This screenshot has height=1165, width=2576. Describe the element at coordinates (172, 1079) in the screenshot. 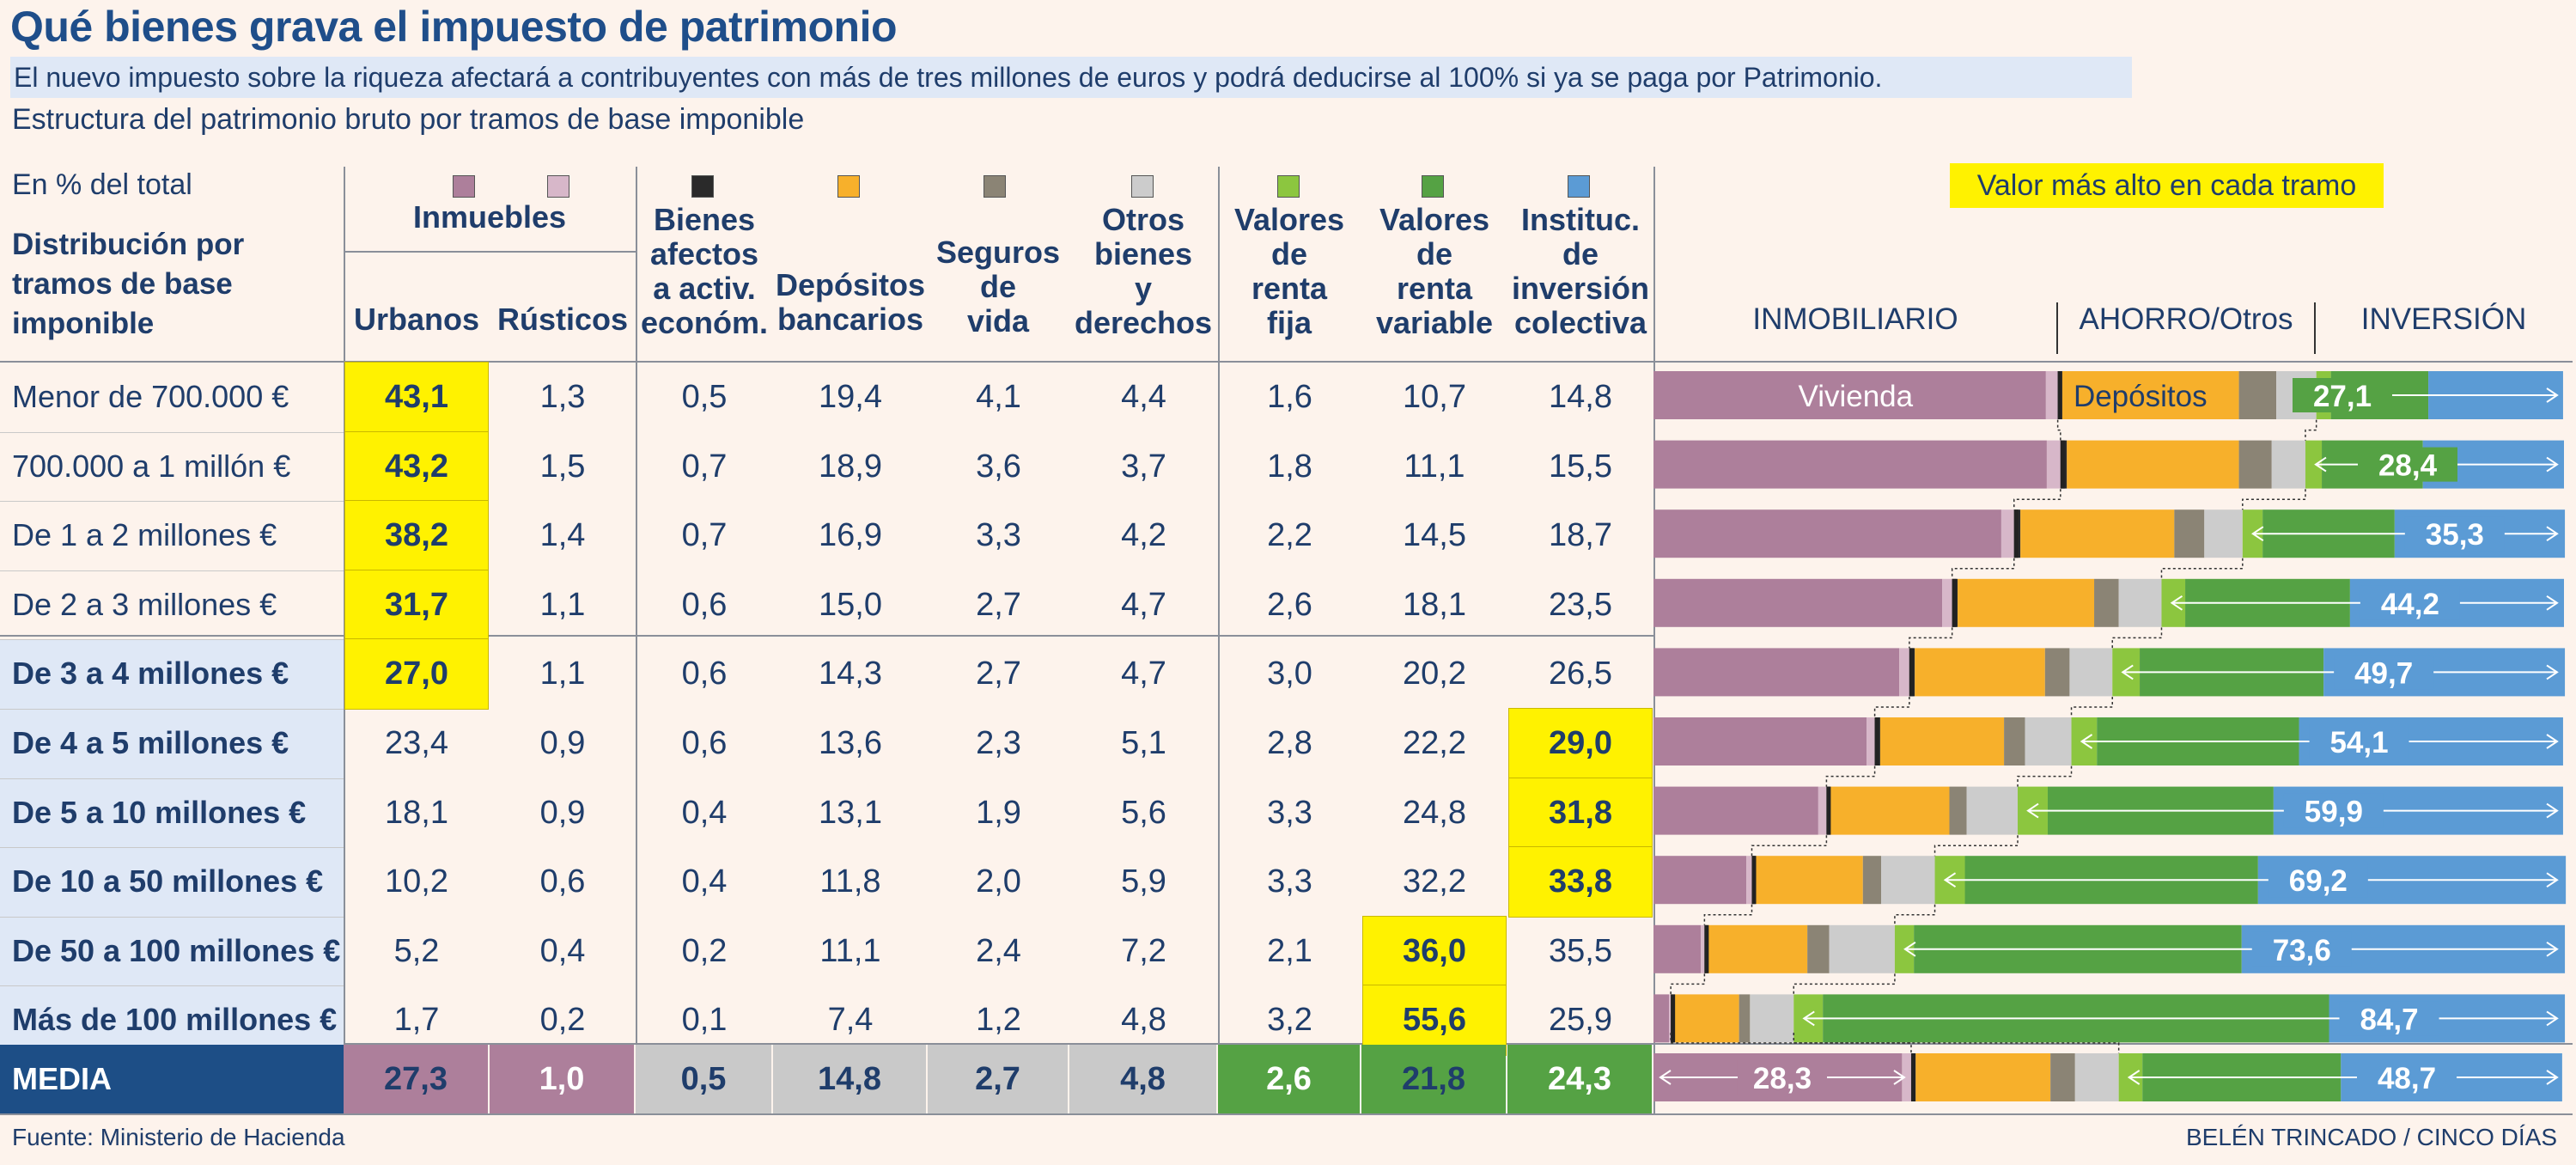

I see `media-label: MEDIA` at that location.